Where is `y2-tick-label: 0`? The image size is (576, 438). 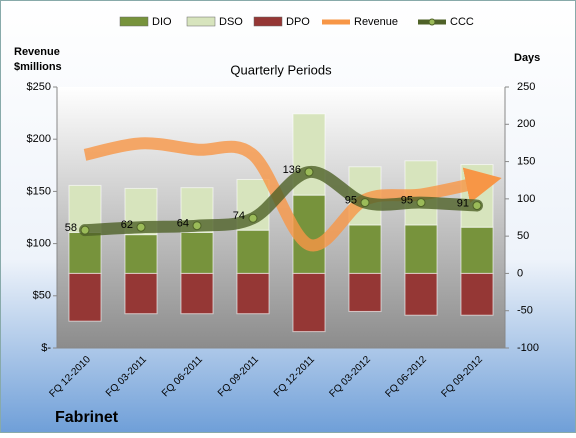
y2-tick-label: 0 is located at coordinates (520, 273).